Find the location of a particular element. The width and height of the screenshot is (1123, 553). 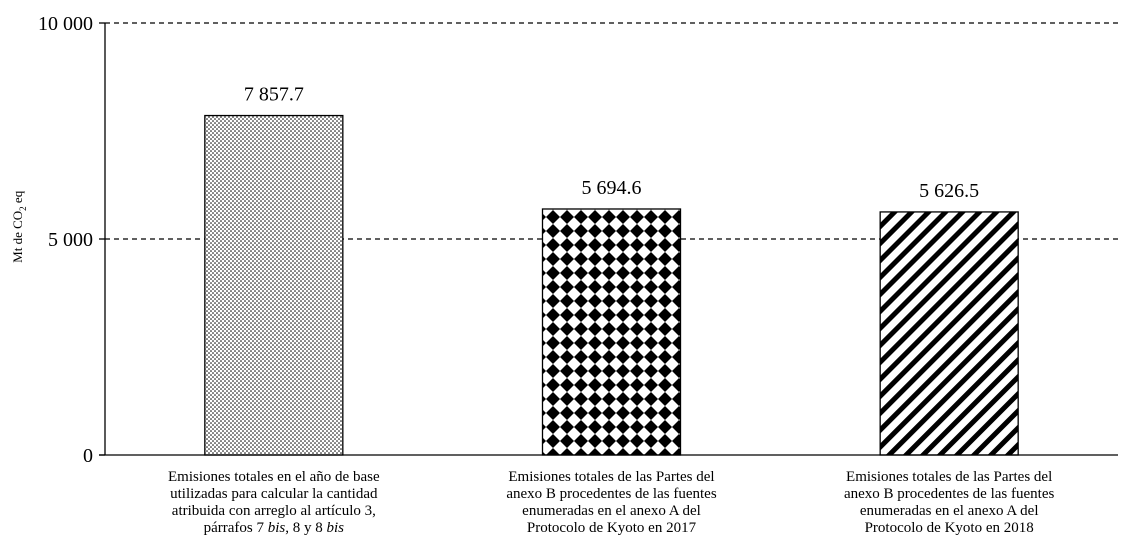

y-tick-label: 0 is located at coordinates (88, 456).